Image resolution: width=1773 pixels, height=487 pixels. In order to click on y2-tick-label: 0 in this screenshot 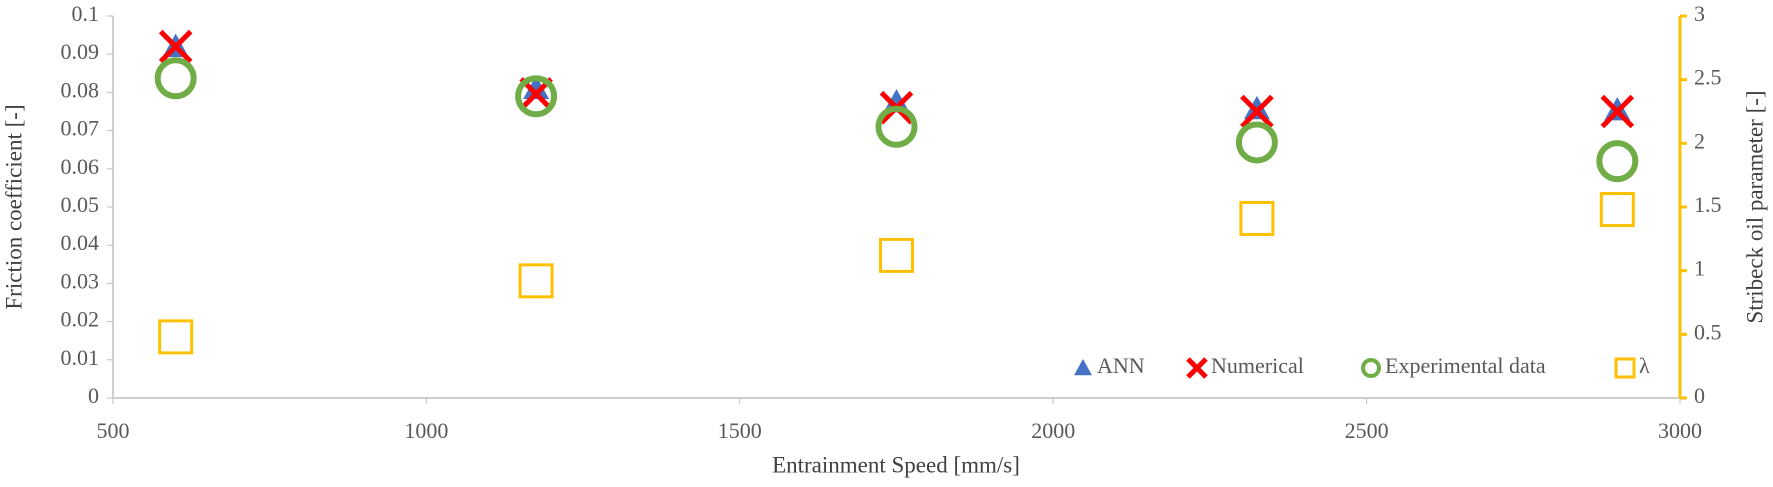, I will do `click(1699, 395)`.